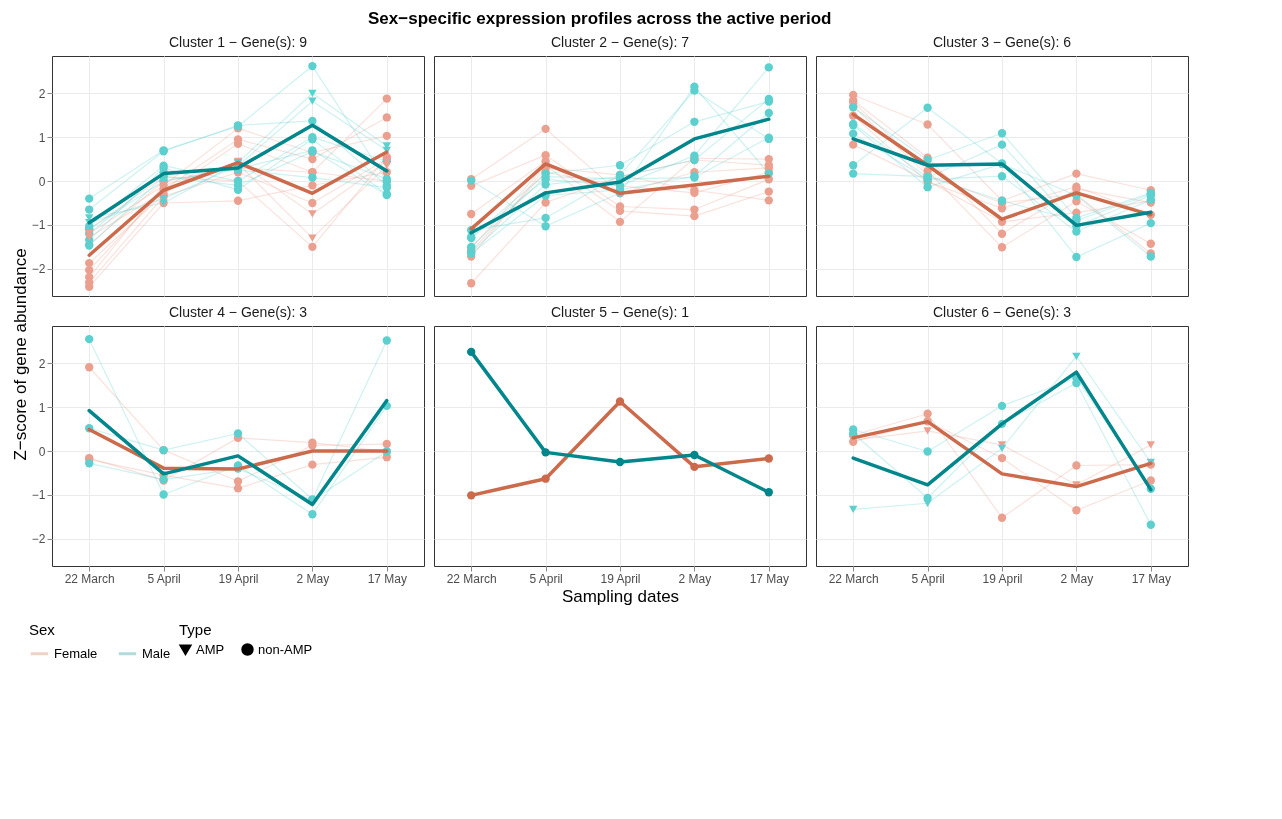 The width and height of the screenshot is (1282, 819). Describe the element at coordinates (238, 42) in the screenshot. I see `chart-title: Cluster 1 − Gene(s): 9` at that location.